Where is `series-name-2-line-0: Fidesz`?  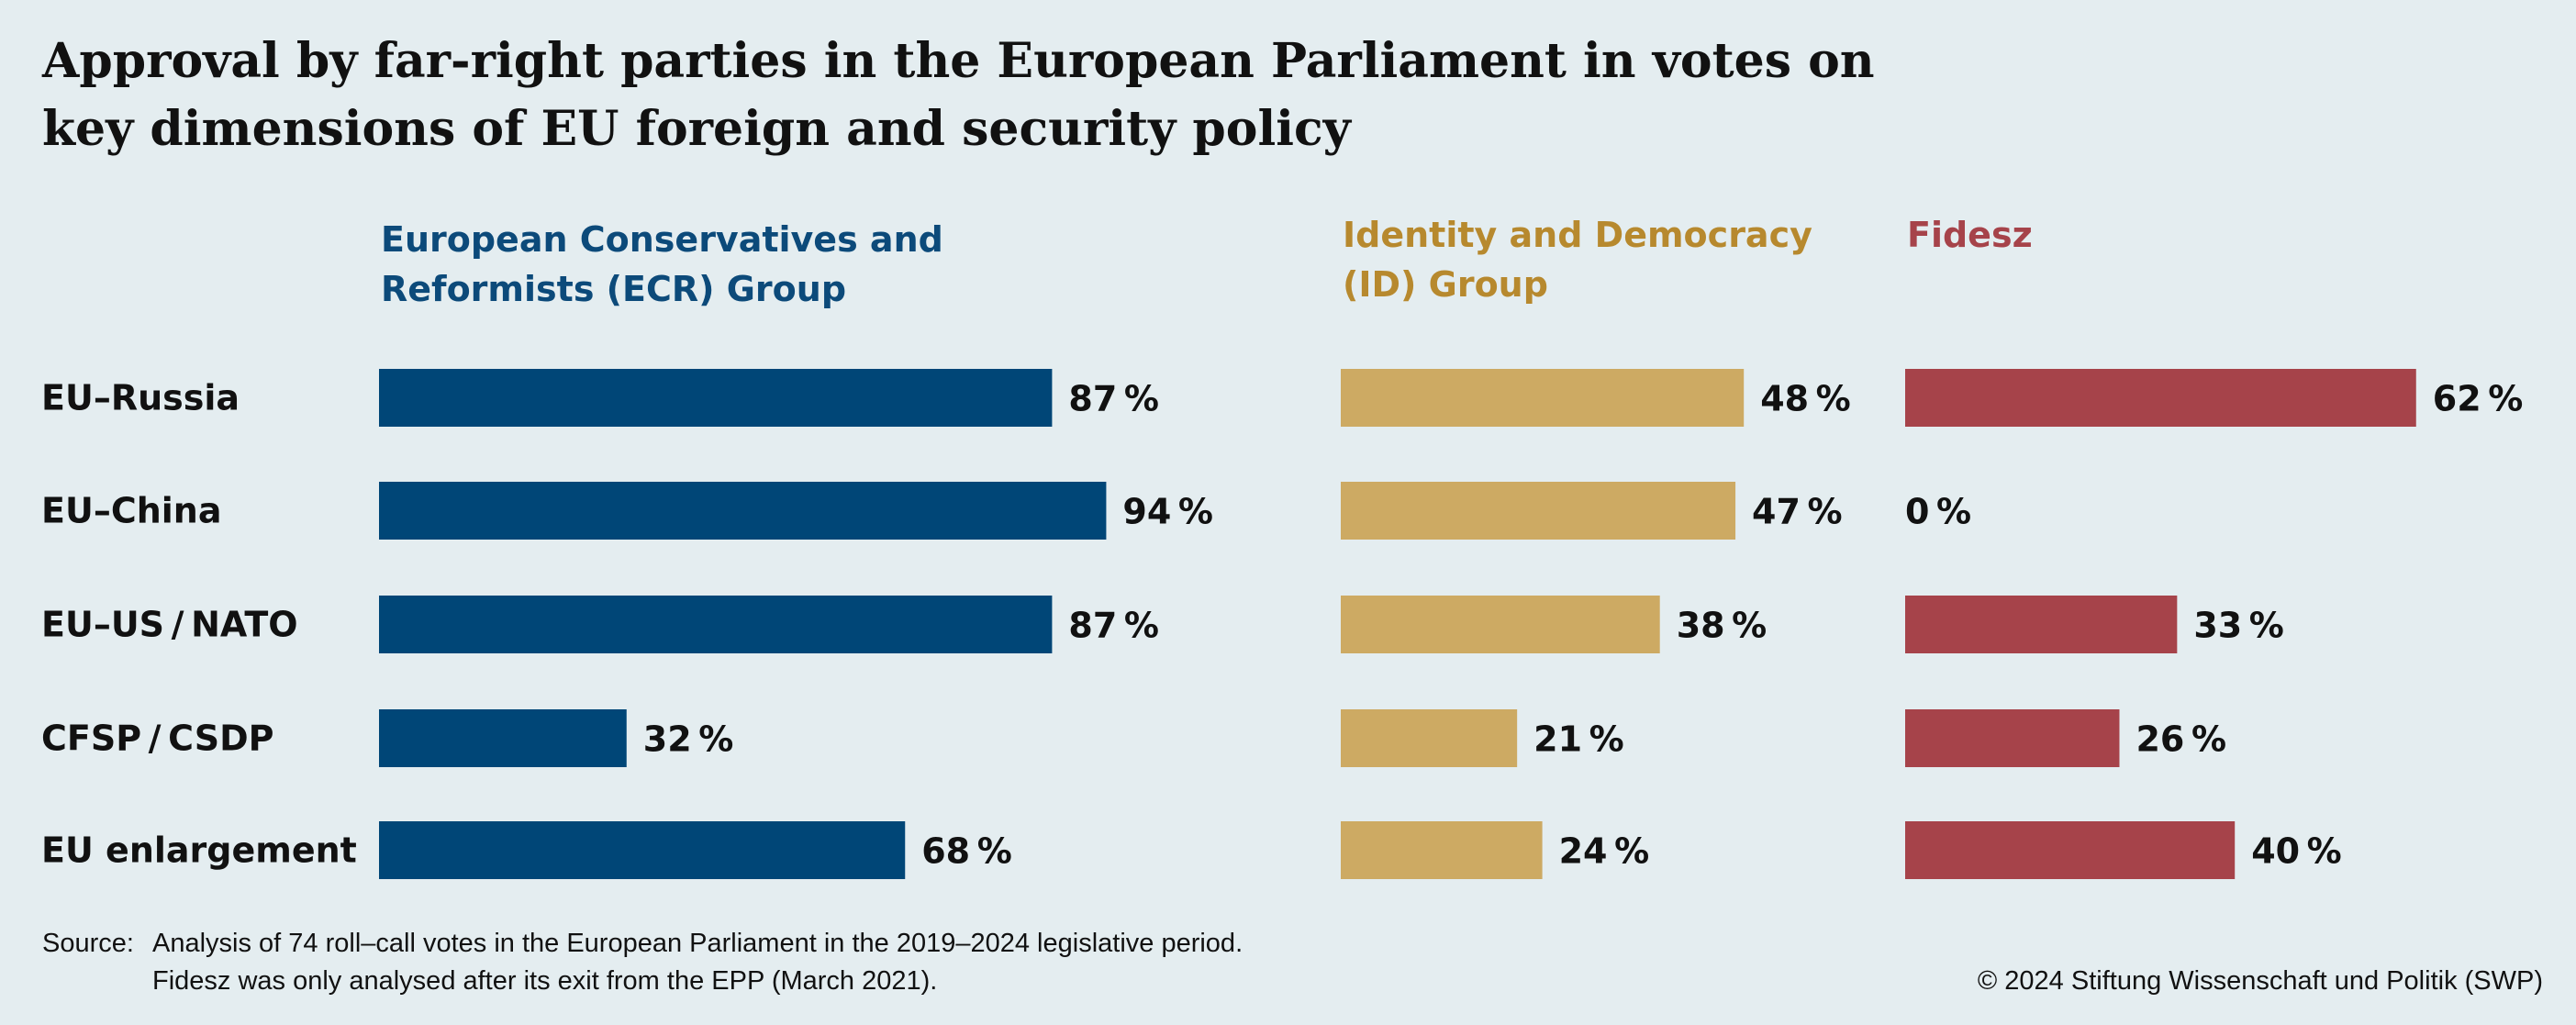 series-name-2-line-0: Fidesz is located at coordinates (1970, 235).